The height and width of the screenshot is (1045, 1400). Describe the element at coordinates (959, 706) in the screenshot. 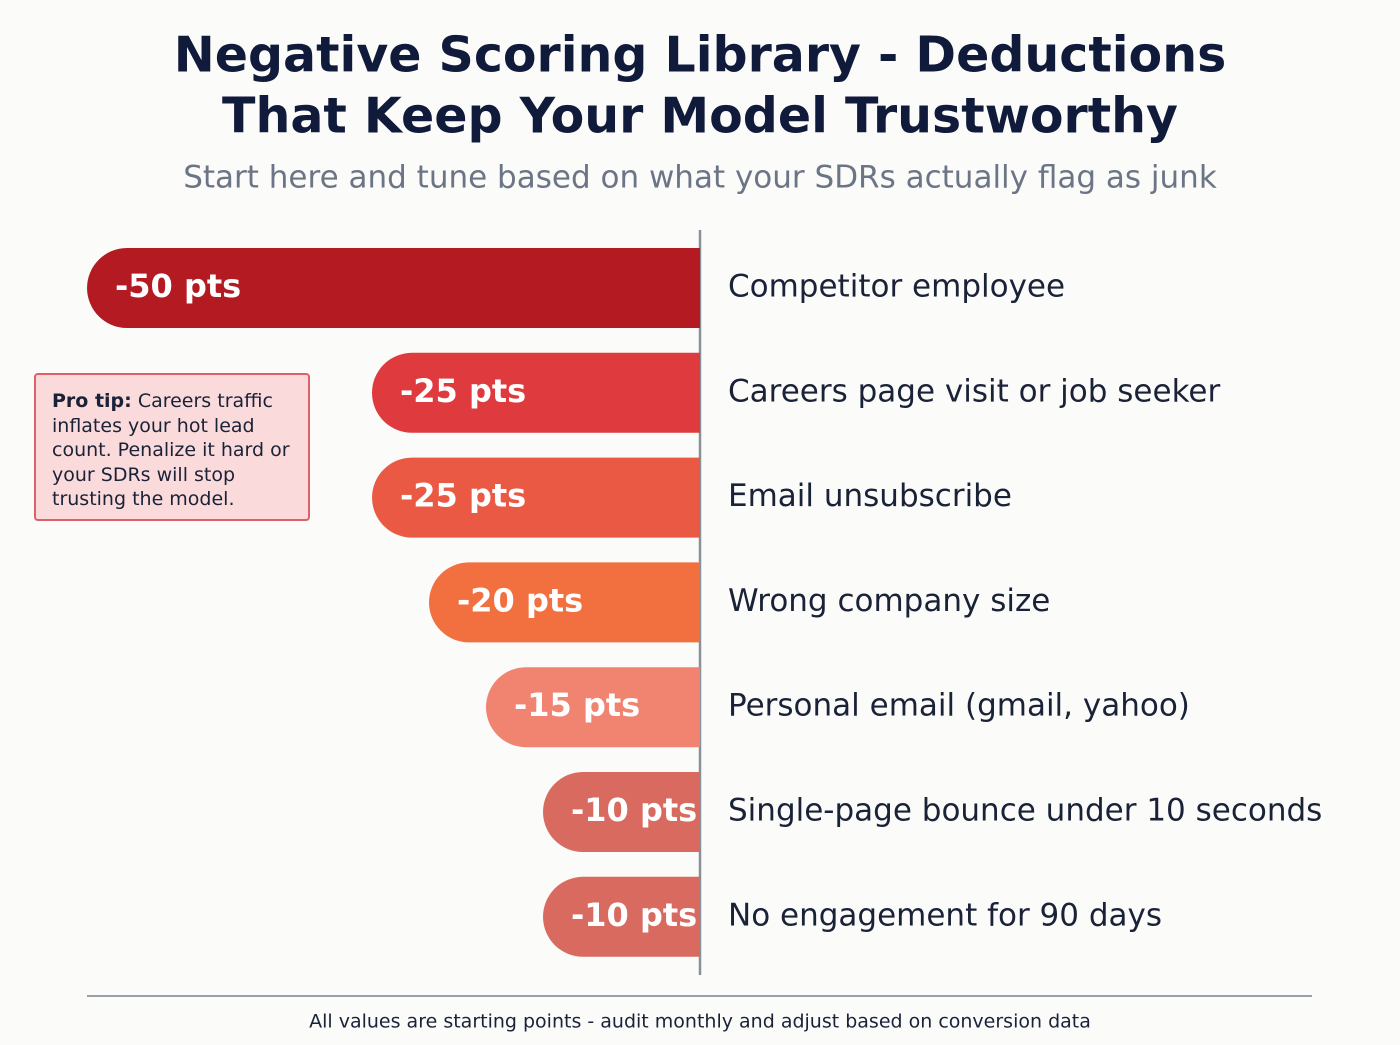

I see `category-label: Personal email (gmail, yahoo)` at that location.